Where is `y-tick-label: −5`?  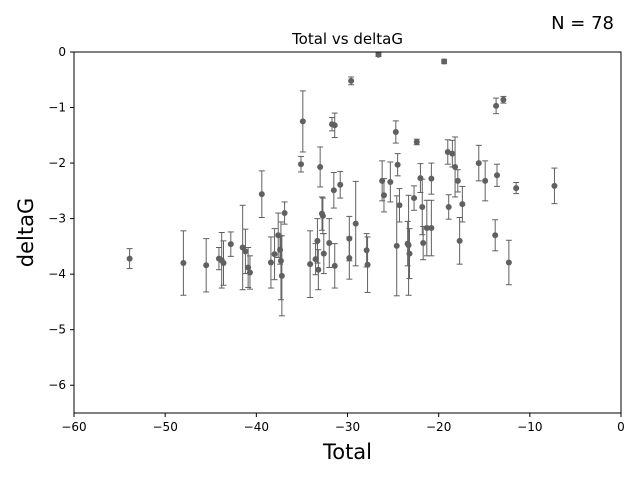 y-tick-label: −5 is located at coordinates (57, 330).